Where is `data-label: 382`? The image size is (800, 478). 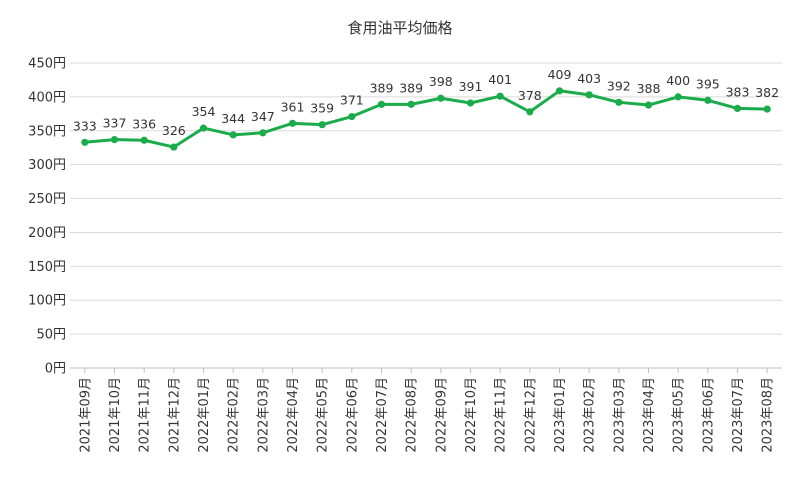
data-label: 382 is located at coordinates (767, 92).